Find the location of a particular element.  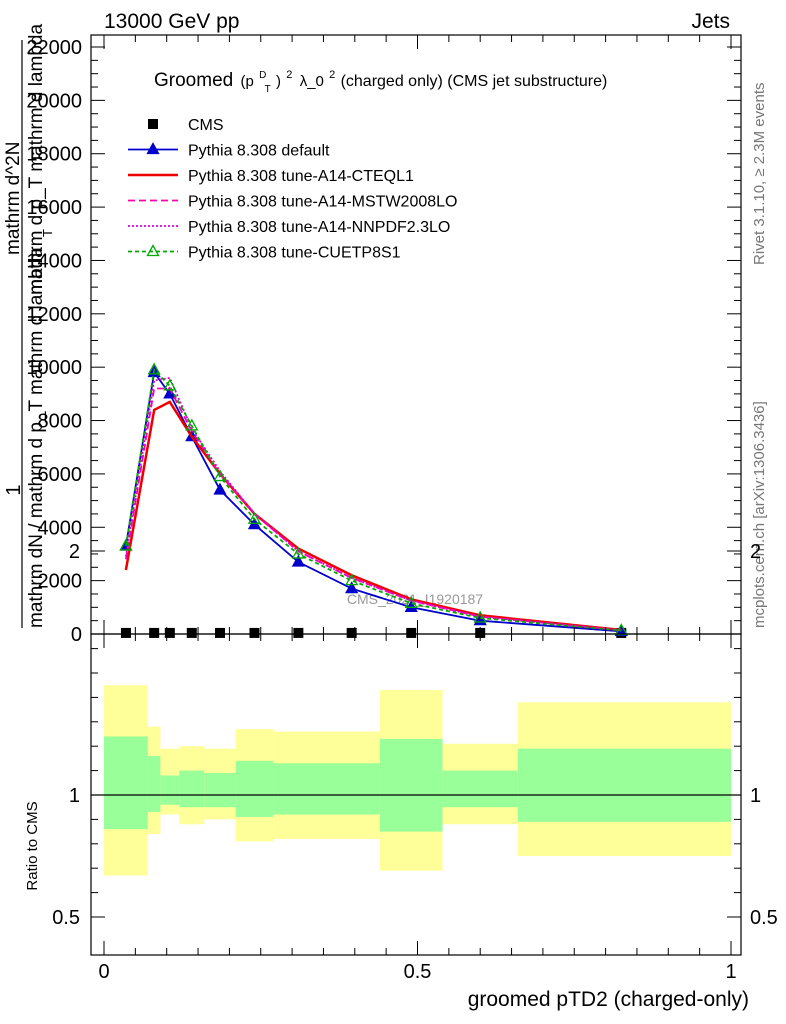

ratio-ylabel: Ratio to CMS is located at coordinates (32, 845).